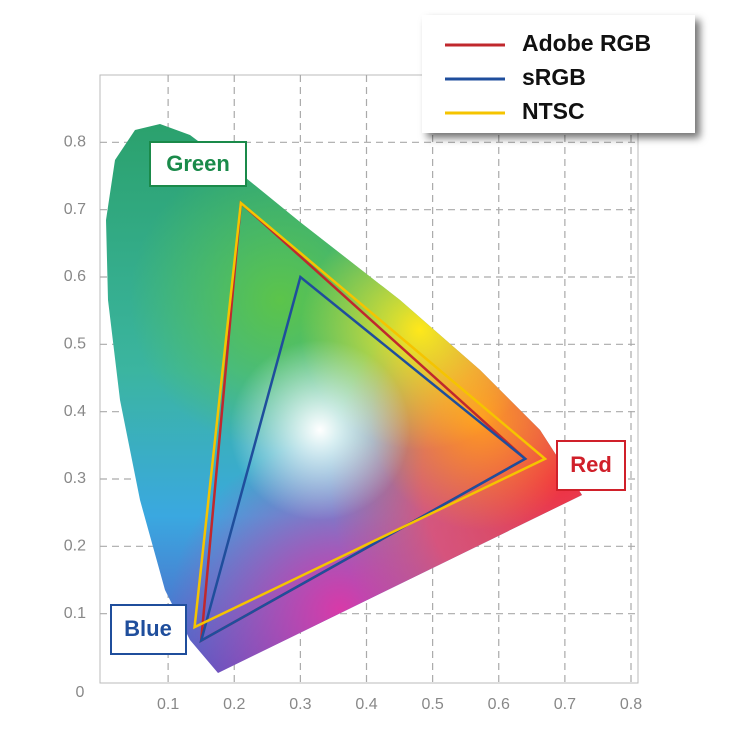 This screenshot has height=735, width=735. What do you see at coordinates (366, 704) in the screenshot?
I see `x-tick-label: 0.4` at bounding box center [366, 704].